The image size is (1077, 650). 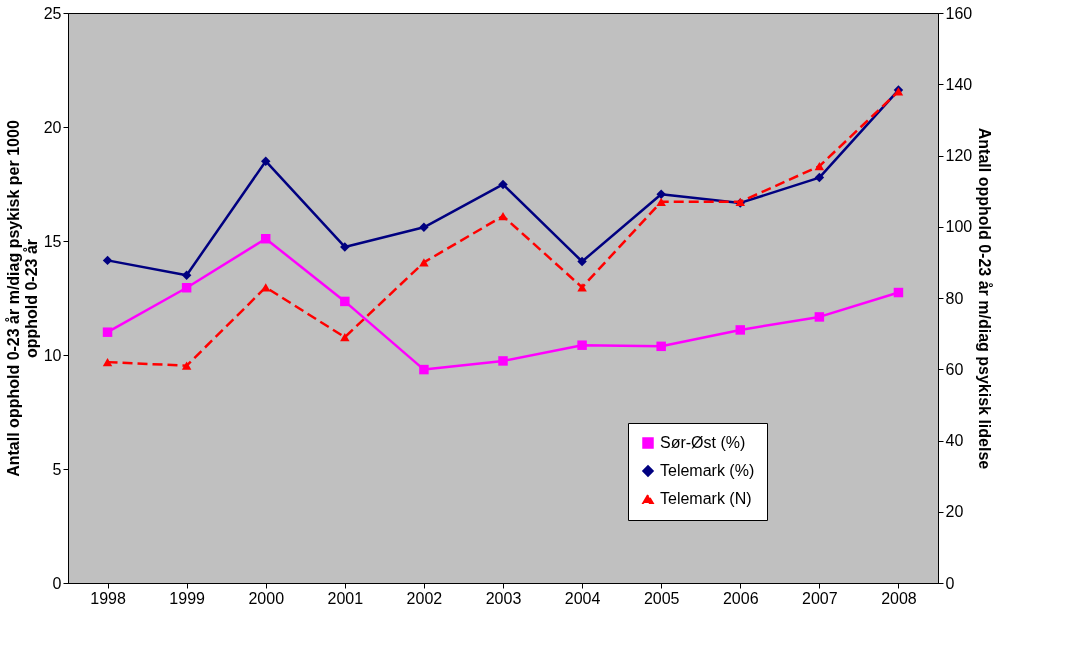 I want to click on x-tick-label: 2002, so click(x=424, y=598).